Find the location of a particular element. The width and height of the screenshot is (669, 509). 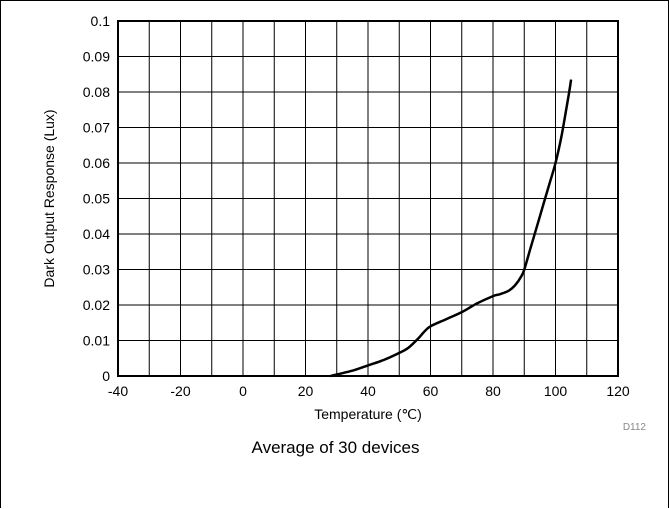

x-tick-label: 80 is located at coordinates (493, 391).